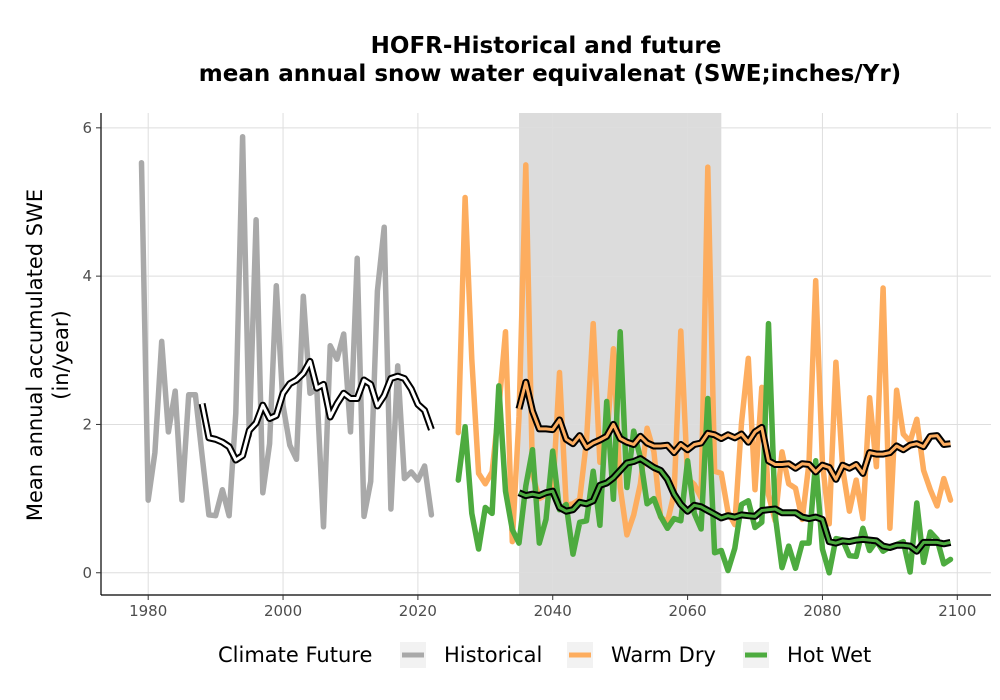 Image resolution: width=1000 pixels, height=700 pixels. Describe the element at coordinates (316, 410) in the screenshot. I see `rolling-mean-historical` at that location.